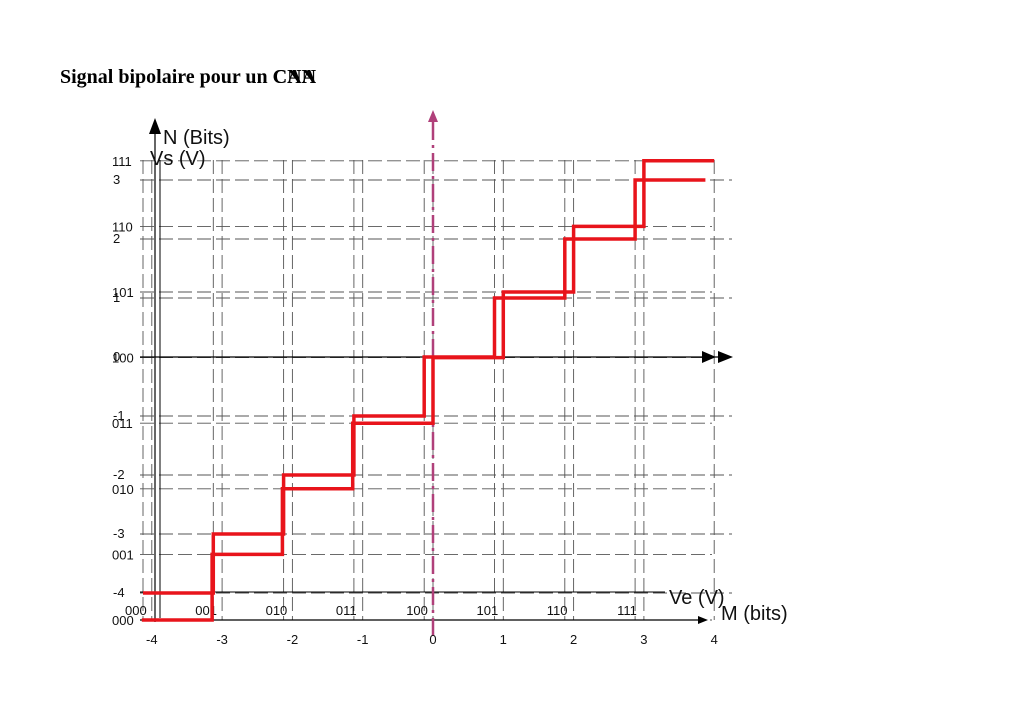 This screenshot has width=1024, height=722. What do you see at coordinates (119, 474) in the screenshot?
I see `vs-tick-label: -2` at bounding box center [119, 474].